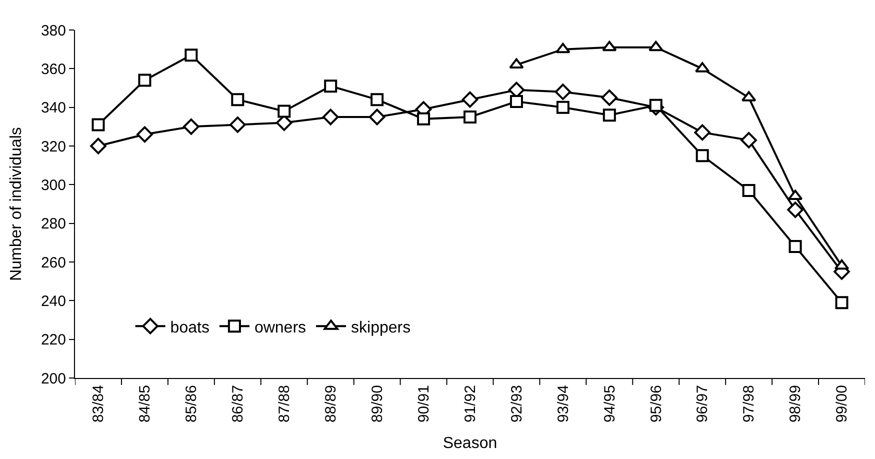 Image resolution: width=875 pixels, height=459 pixels. What do you see at coordinates (470, 404) in the screenshot?
I see `x-tick-label: 91/92` at bounding box center [470, 404].